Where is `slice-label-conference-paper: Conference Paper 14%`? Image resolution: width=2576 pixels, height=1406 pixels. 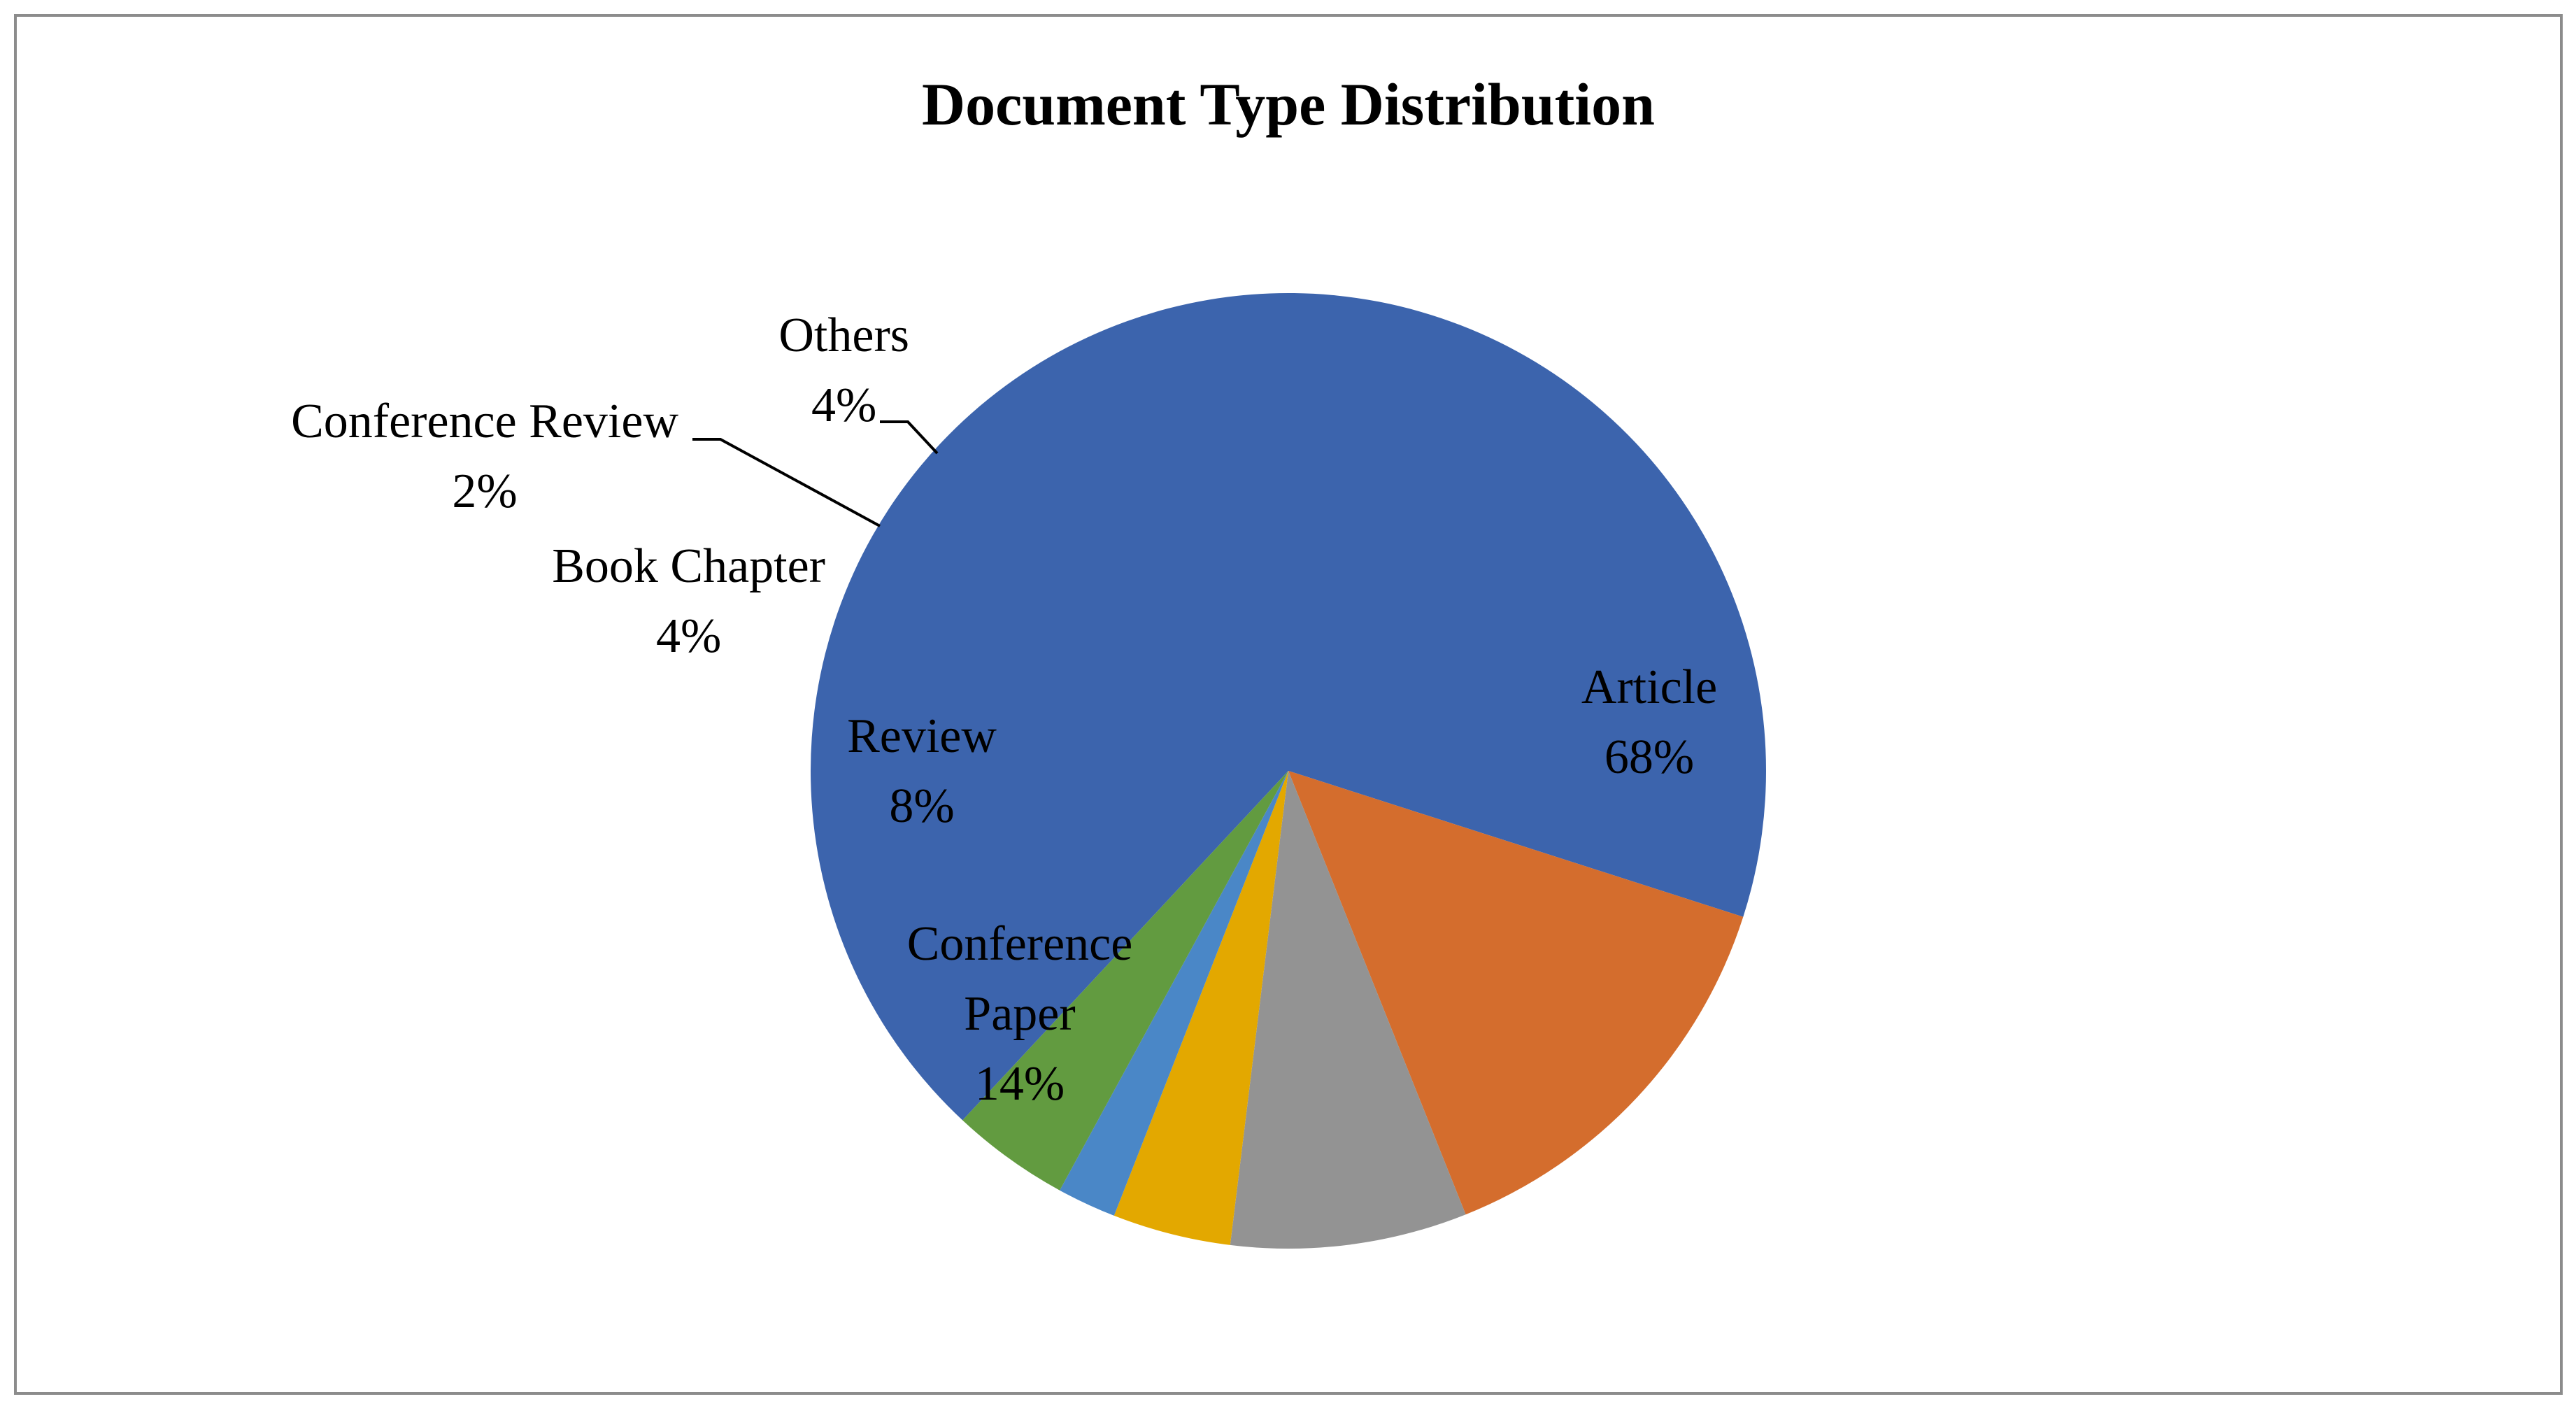
slice-label-conference-paper: Conference Paper 14% is located at coordinates (1020, 1014).